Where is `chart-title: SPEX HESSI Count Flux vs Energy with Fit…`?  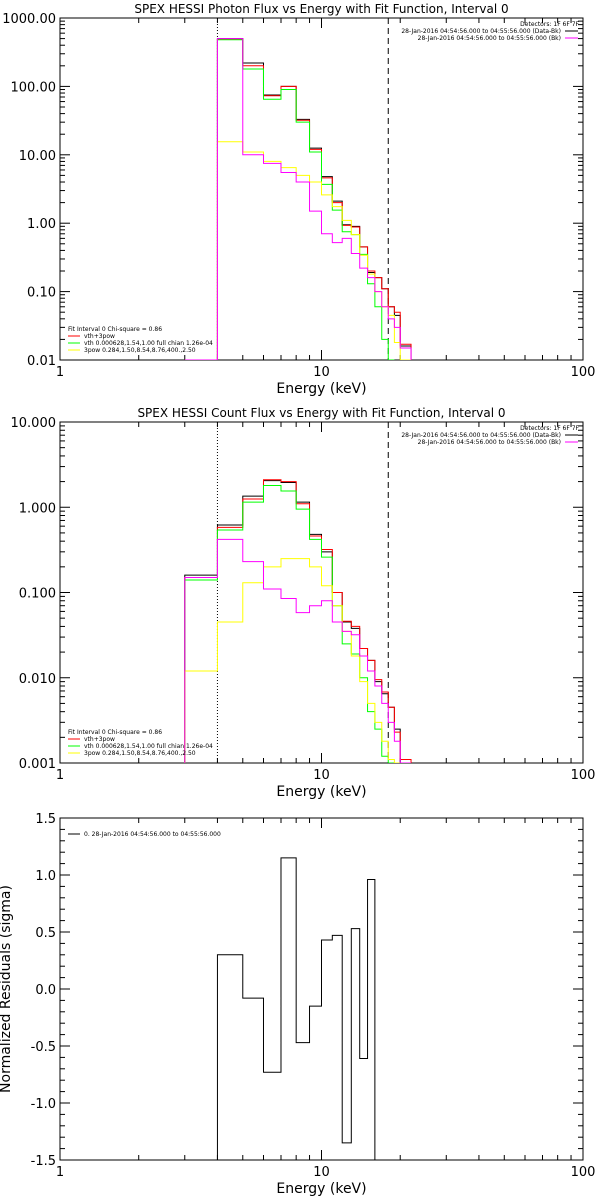 chart-title: SPEX HESSI Count Flux vs Energy with Fit… is located at coordinates (321, 413).